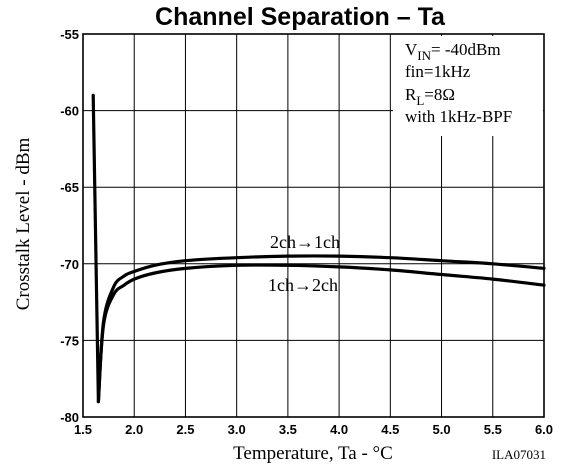 The height and width of the screenshot is (467, 561). I want to click on y-tick-labels: -55 -60 -65 -70 -75 -80, so click(69, 226).